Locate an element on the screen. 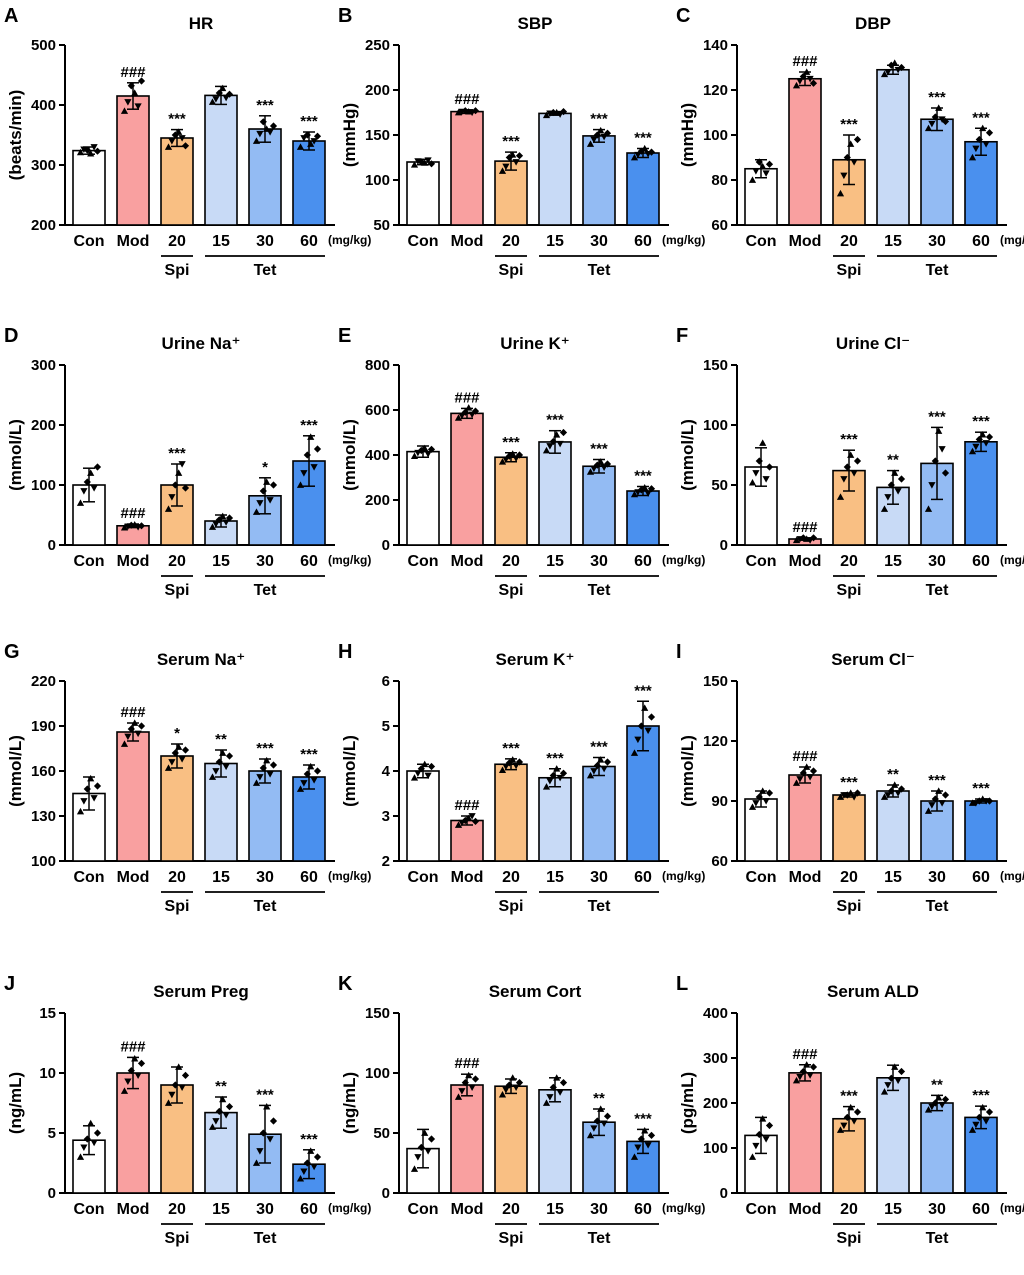 This screenshot has width=1024, height=1275. y-tick-label: 150 is located at coordinates (715, 681).